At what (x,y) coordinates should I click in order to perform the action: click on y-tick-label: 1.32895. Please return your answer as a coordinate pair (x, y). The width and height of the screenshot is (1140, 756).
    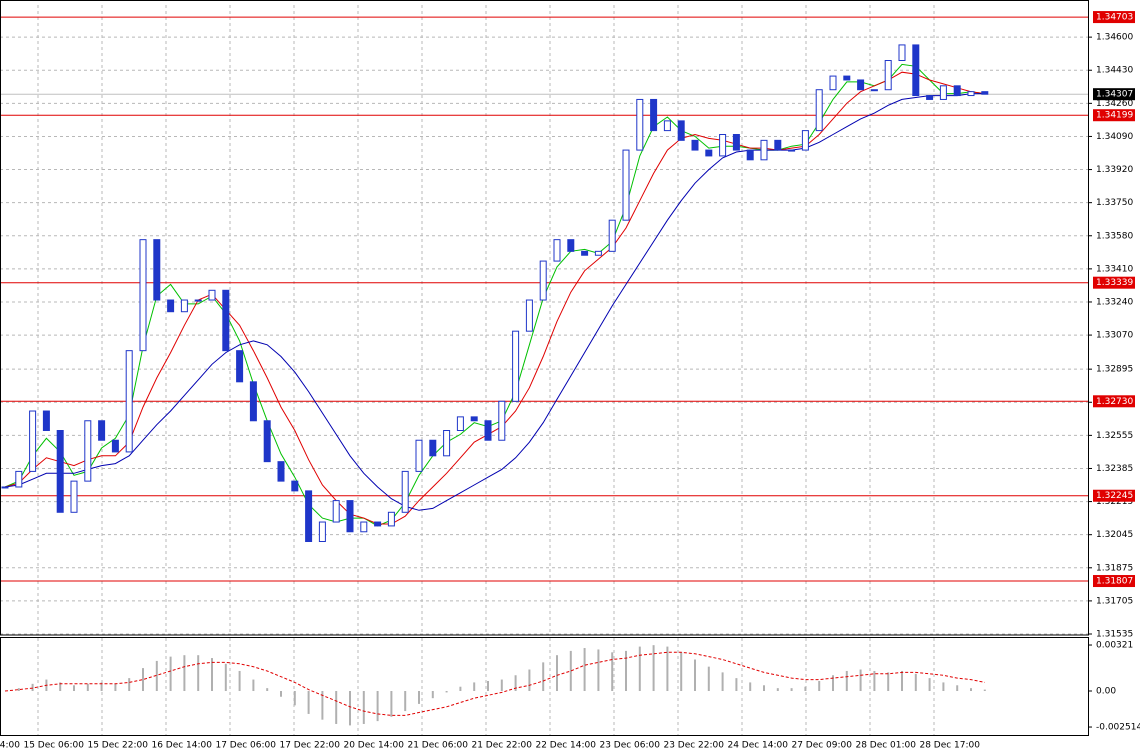
    Looking at the image, I should click on (1114, 370).